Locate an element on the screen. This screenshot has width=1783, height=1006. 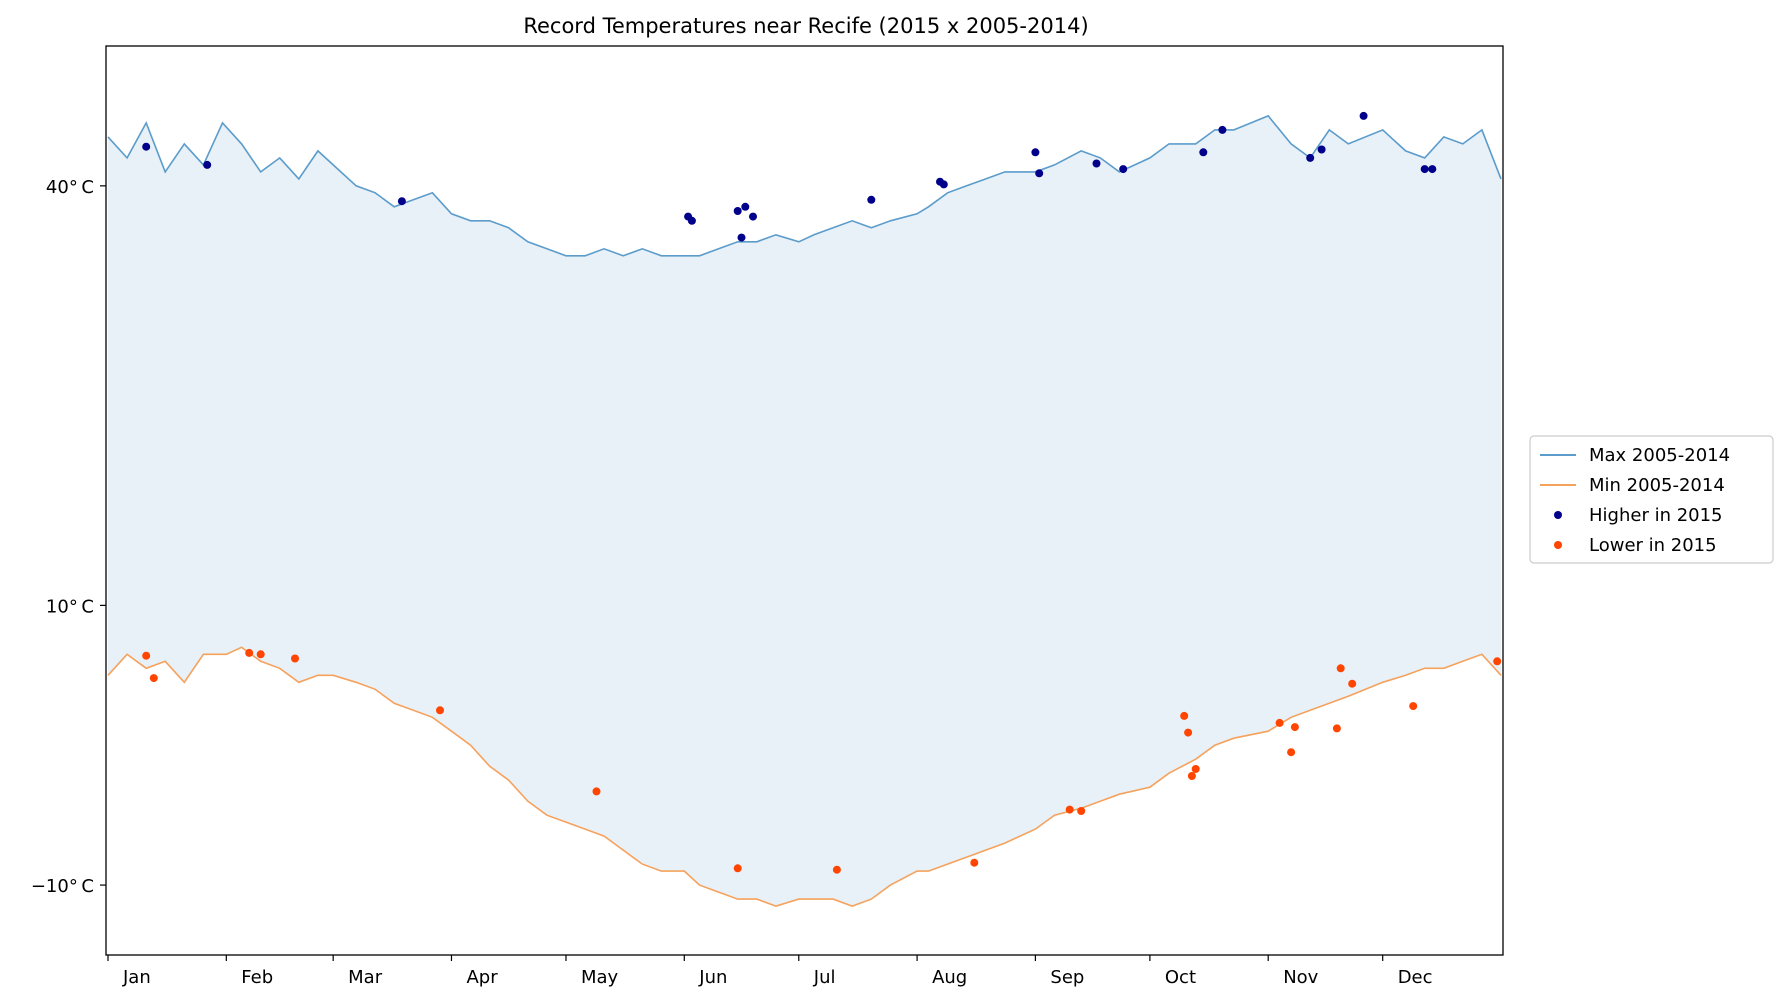
x-tick-label: Dec is located at coordinates (1415, 977).